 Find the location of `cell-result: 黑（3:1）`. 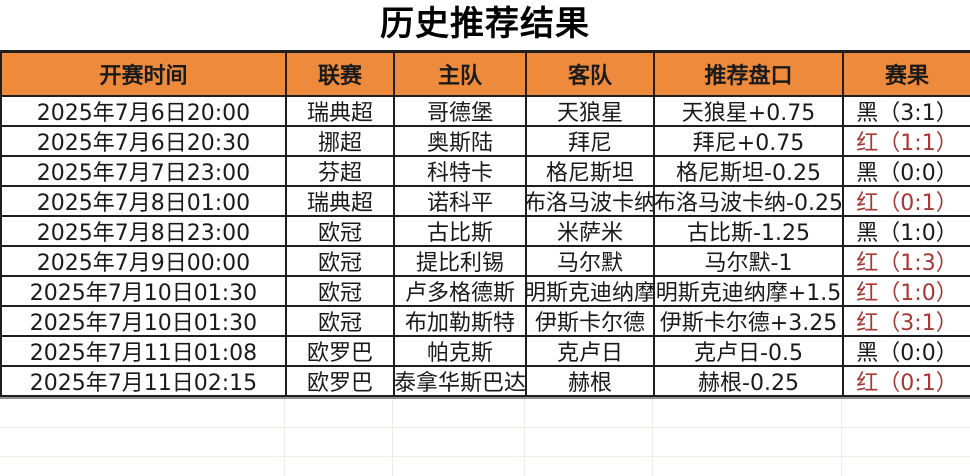

cell-result: 黑（3:1） is located at coordinates (907, 112).